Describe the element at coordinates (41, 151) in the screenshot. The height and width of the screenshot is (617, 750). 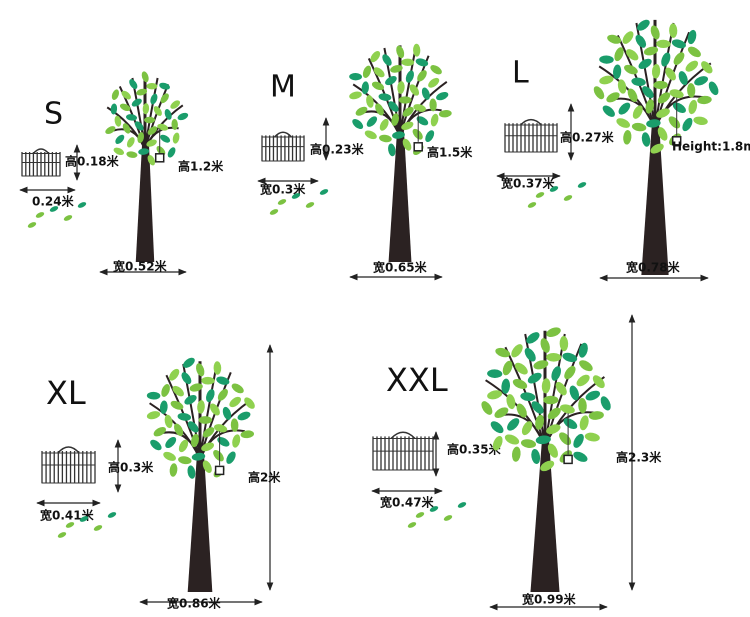
I see `fence-arch` at that location.